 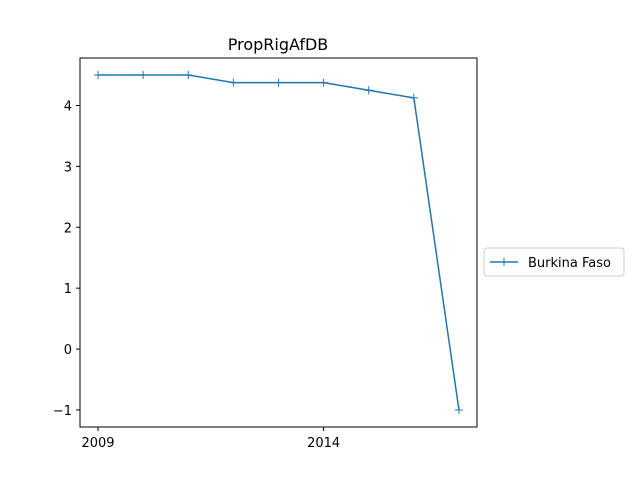 What do you see at coordinates (323, 443) in the screenshot?
I see `x-tick-label: 2014` at bounding box center [323, 443].